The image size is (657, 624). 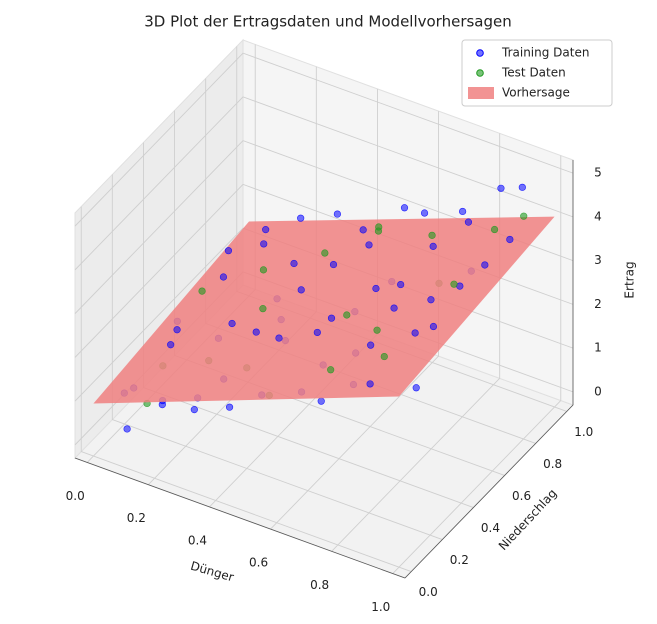 What do you see at coordinates (598, 348) in the screenshot?
I see `z-tick-label: 1` at bounding box center [598, 348].